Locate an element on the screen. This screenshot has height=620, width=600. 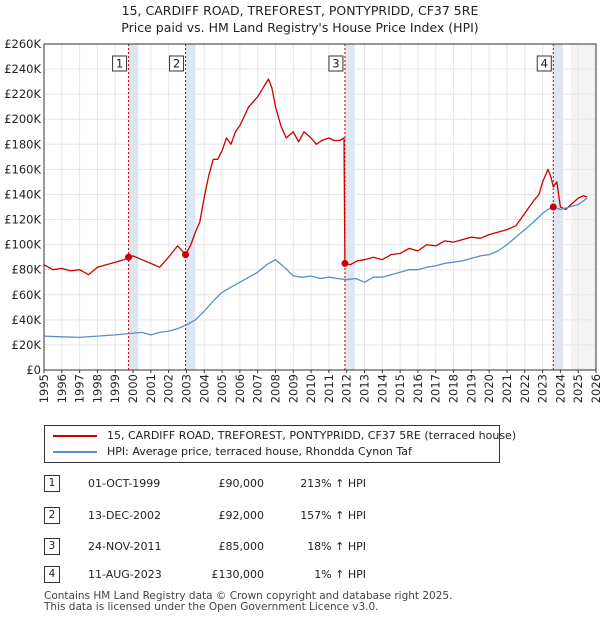
sale-label: 3 is located at coordinates (335, 64).